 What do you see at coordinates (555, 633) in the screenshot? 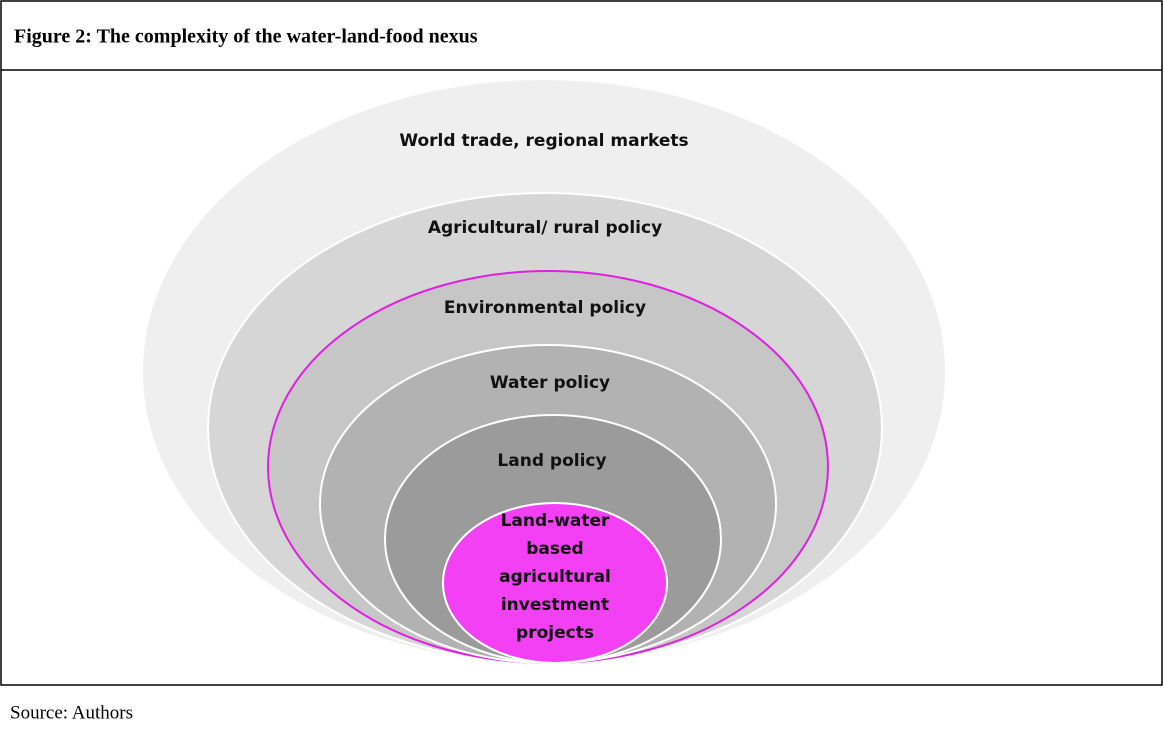
I see `core-label-line: projects` at bounding box center [555, 633].